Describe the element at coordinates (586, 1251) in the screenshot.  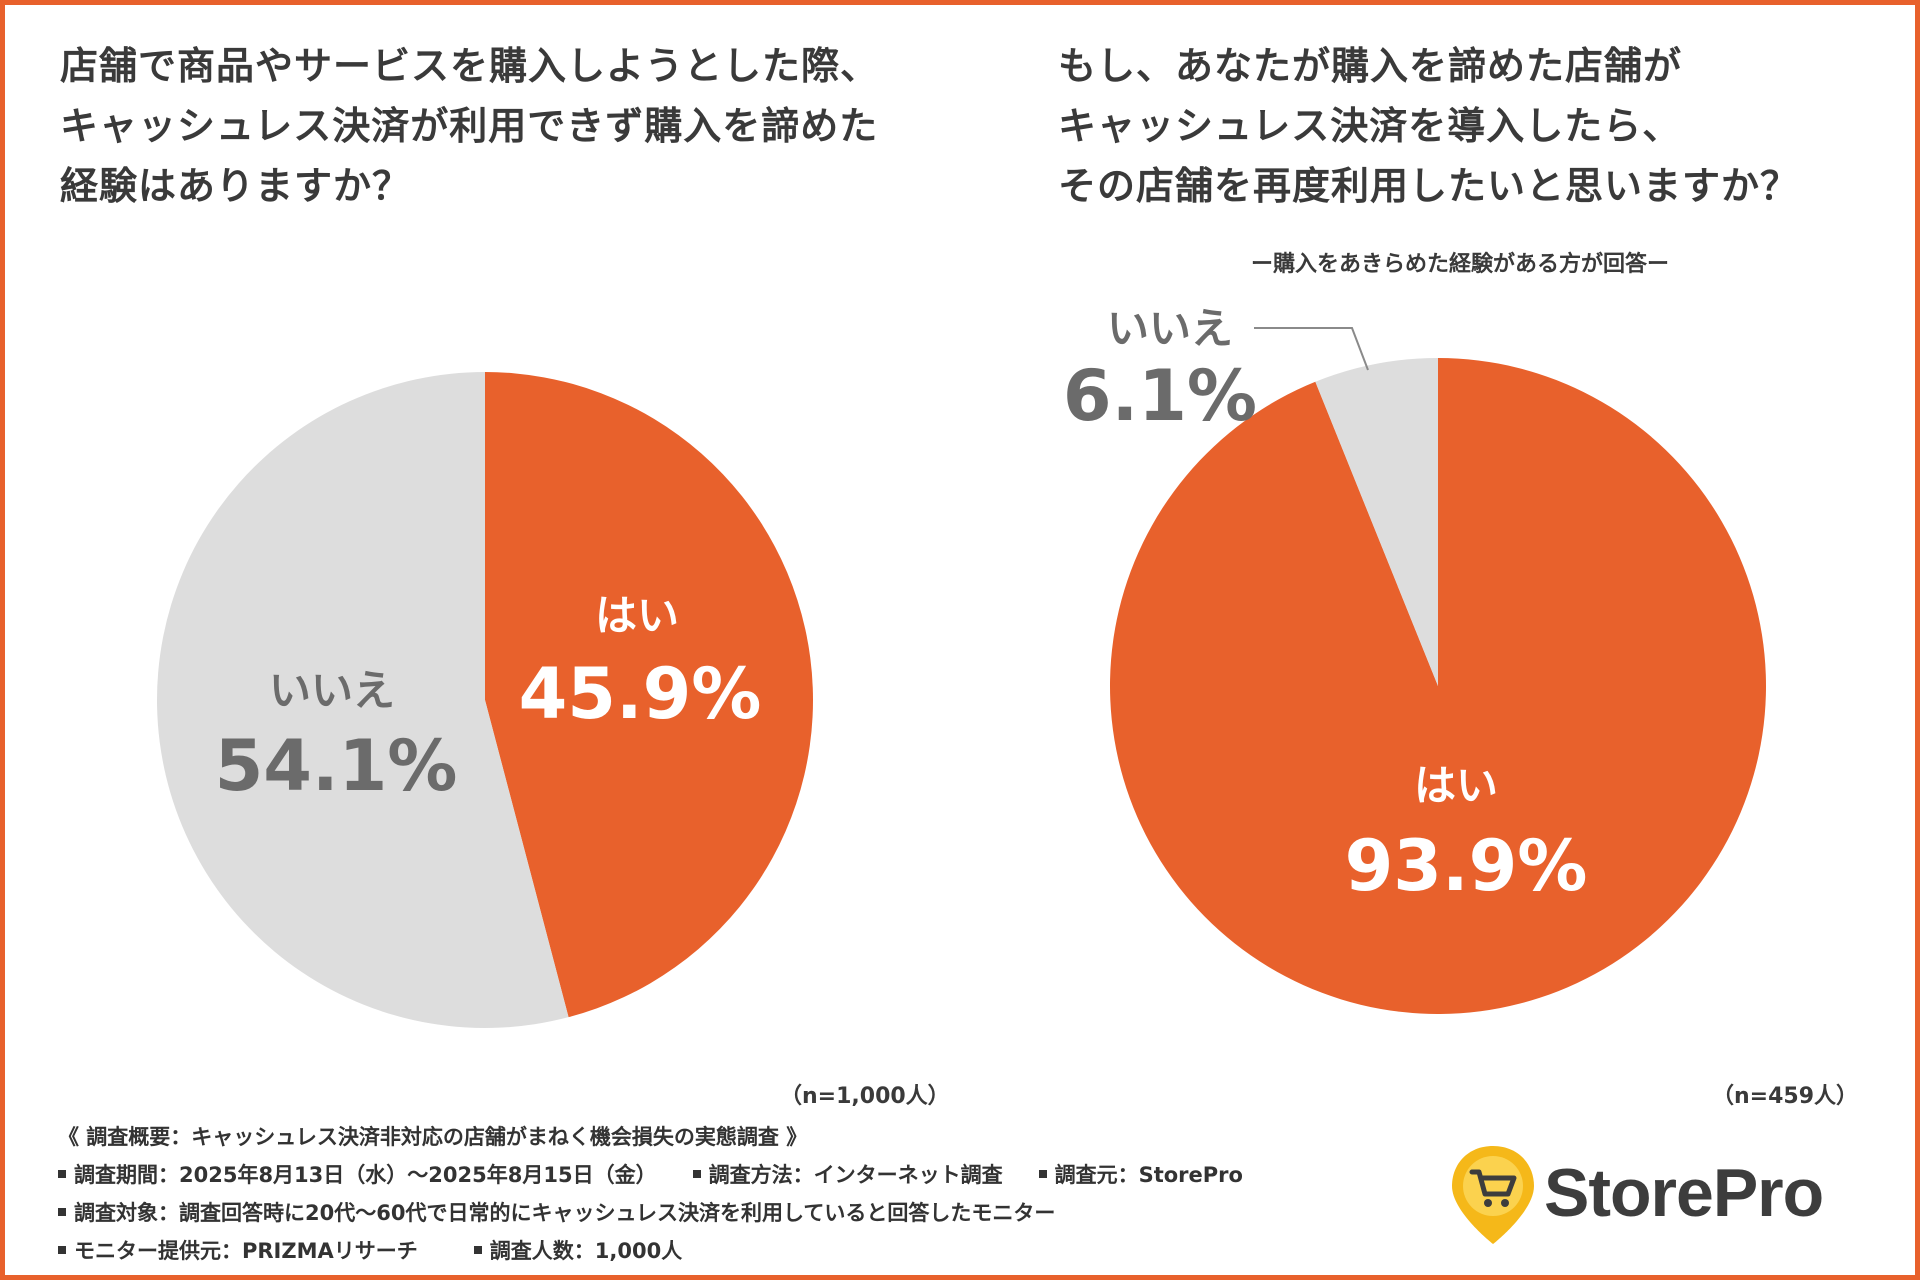
I see `survey-count: 調査人数：1,000人` at that location.